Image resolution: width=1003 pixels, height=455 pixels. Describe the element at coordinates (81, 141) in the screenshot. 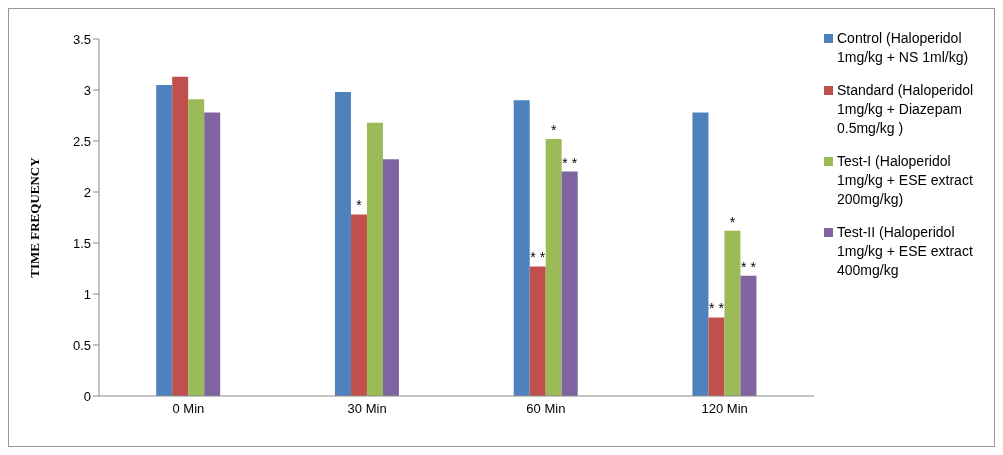

I see `y-tick-label: 2.5` at that location.